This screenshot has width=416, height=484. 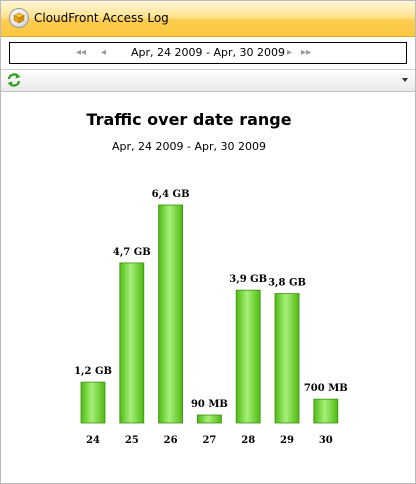 I want to click on date-navigation: ◂◂ ◂ Apr, 24 2009 - Apr, 30 2009 ▸ ▸▸, so click(x=208, y=53).